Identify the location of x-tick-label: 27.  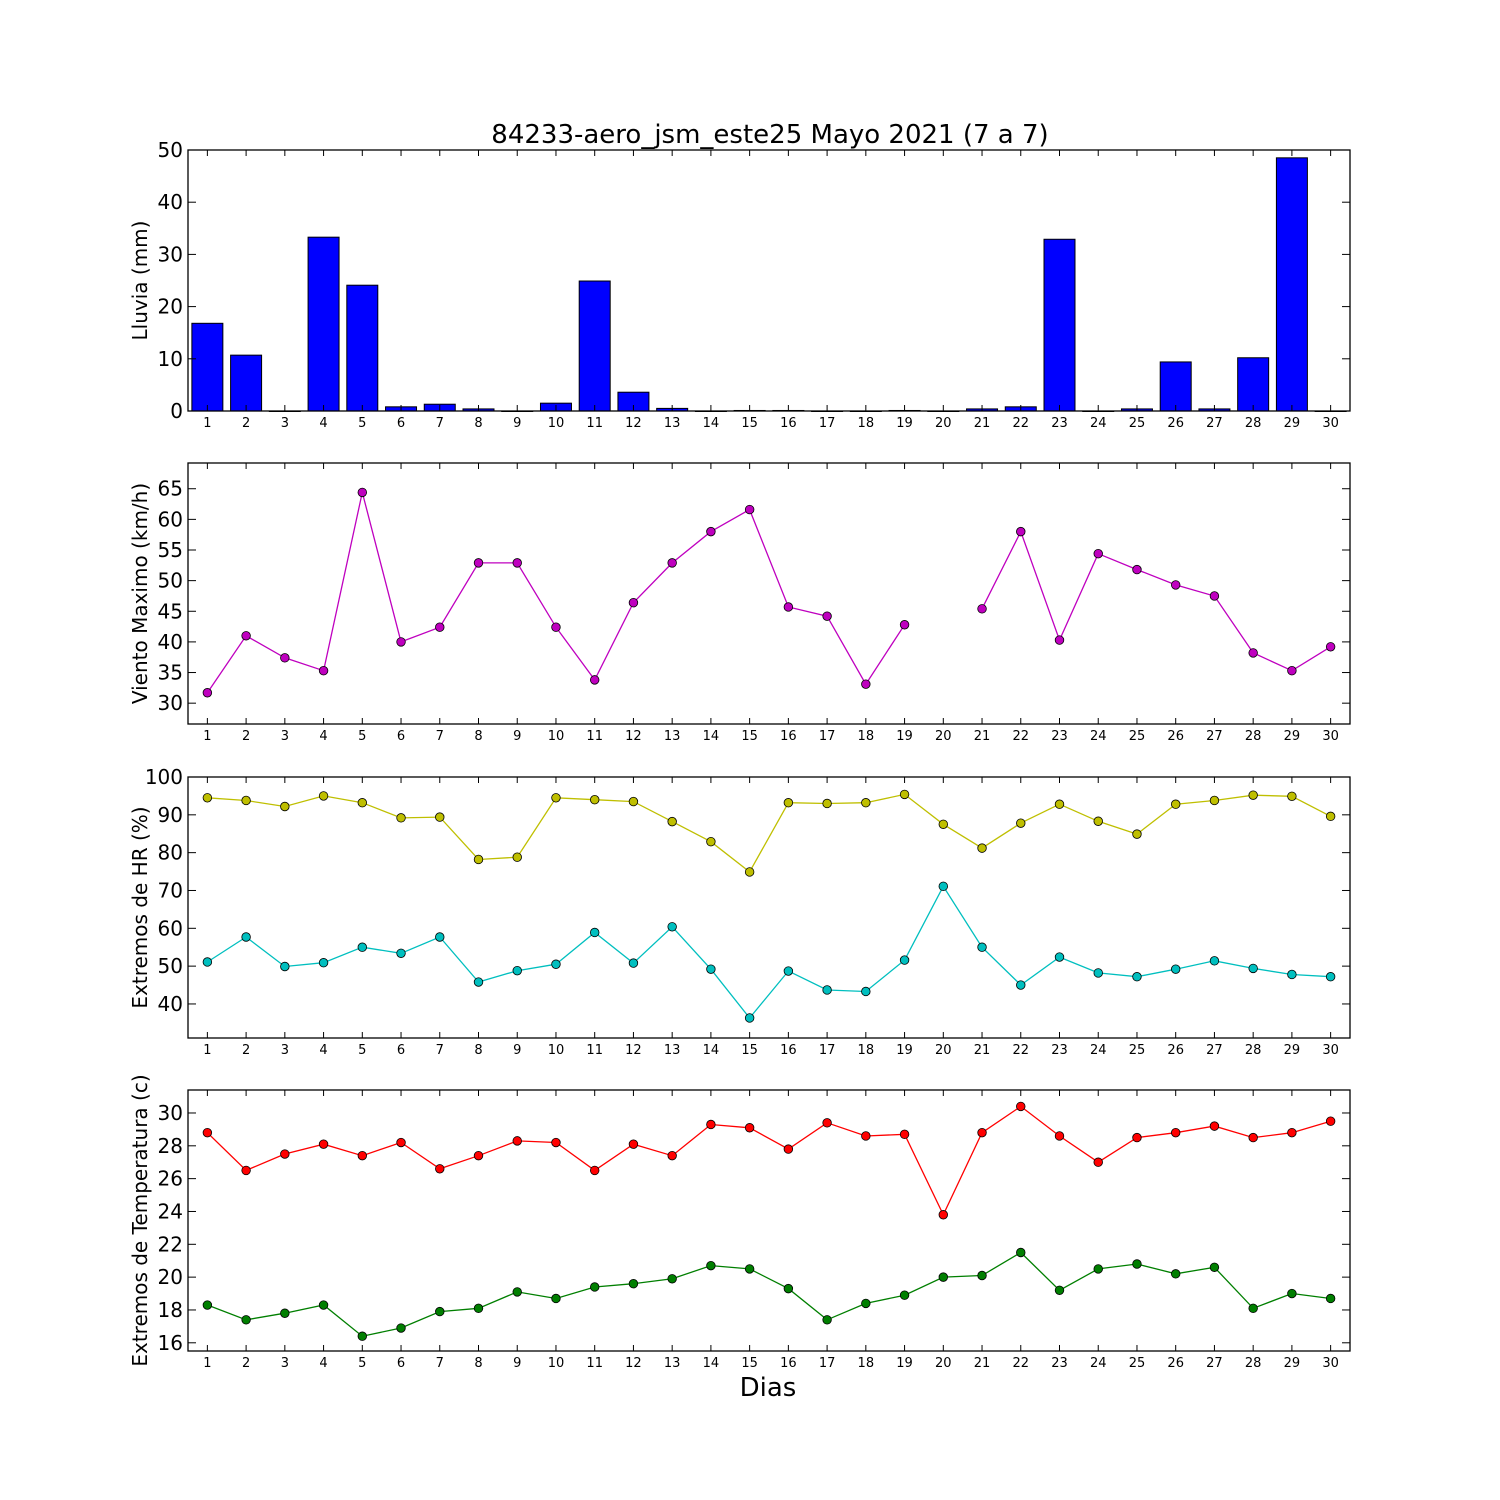
(1214, 736).